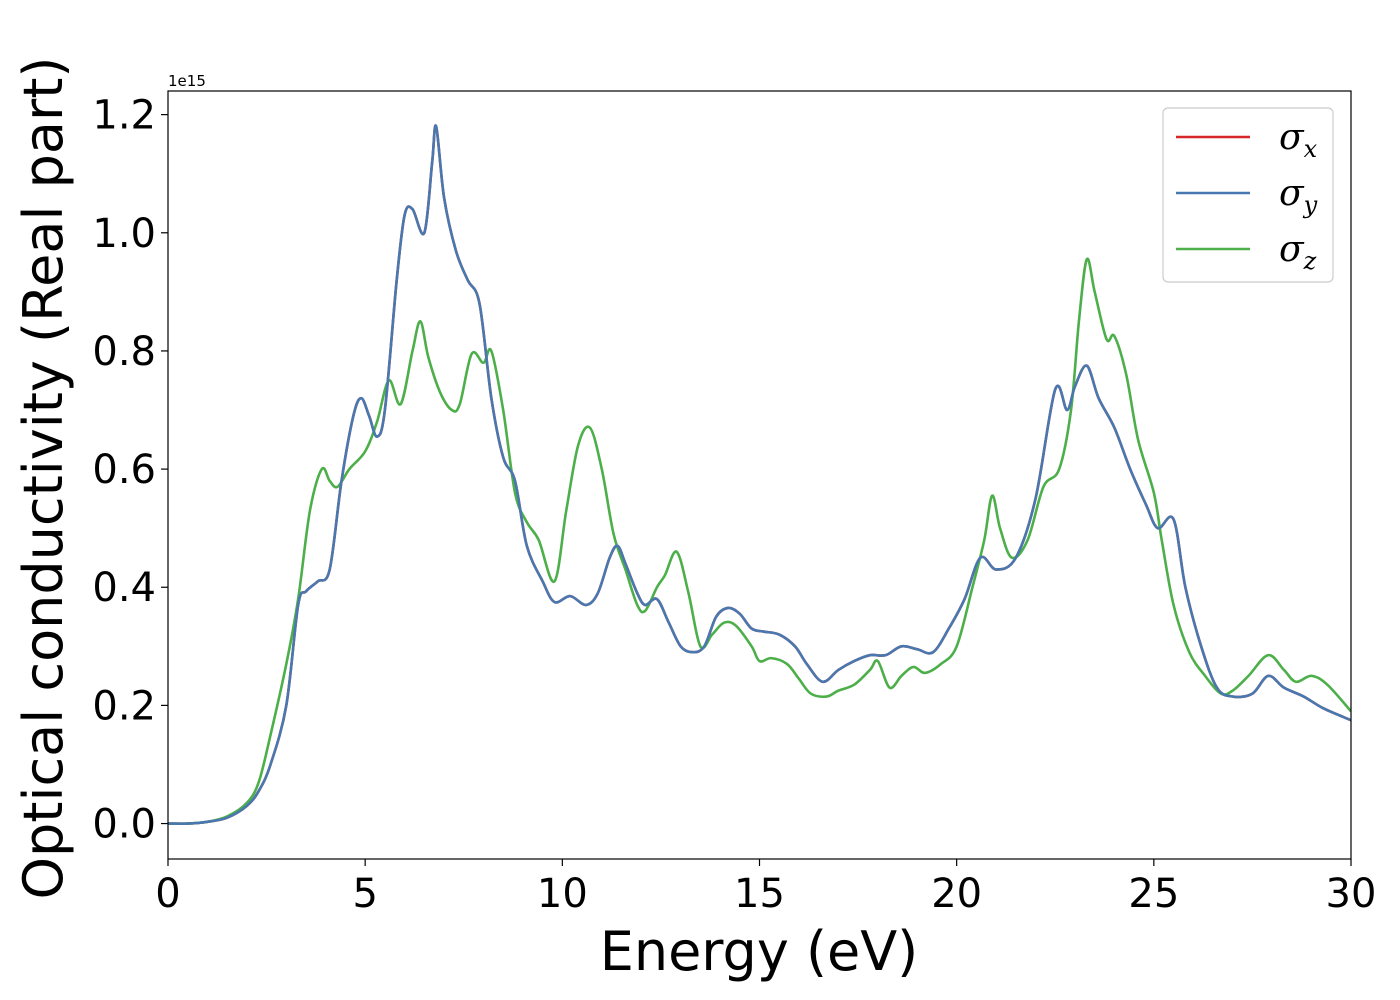 This screenshot has width=1400, height=1000. Describe the element at coordinates (759, 894) in the screenshot. I see `x-tick-label: 15` at that location.